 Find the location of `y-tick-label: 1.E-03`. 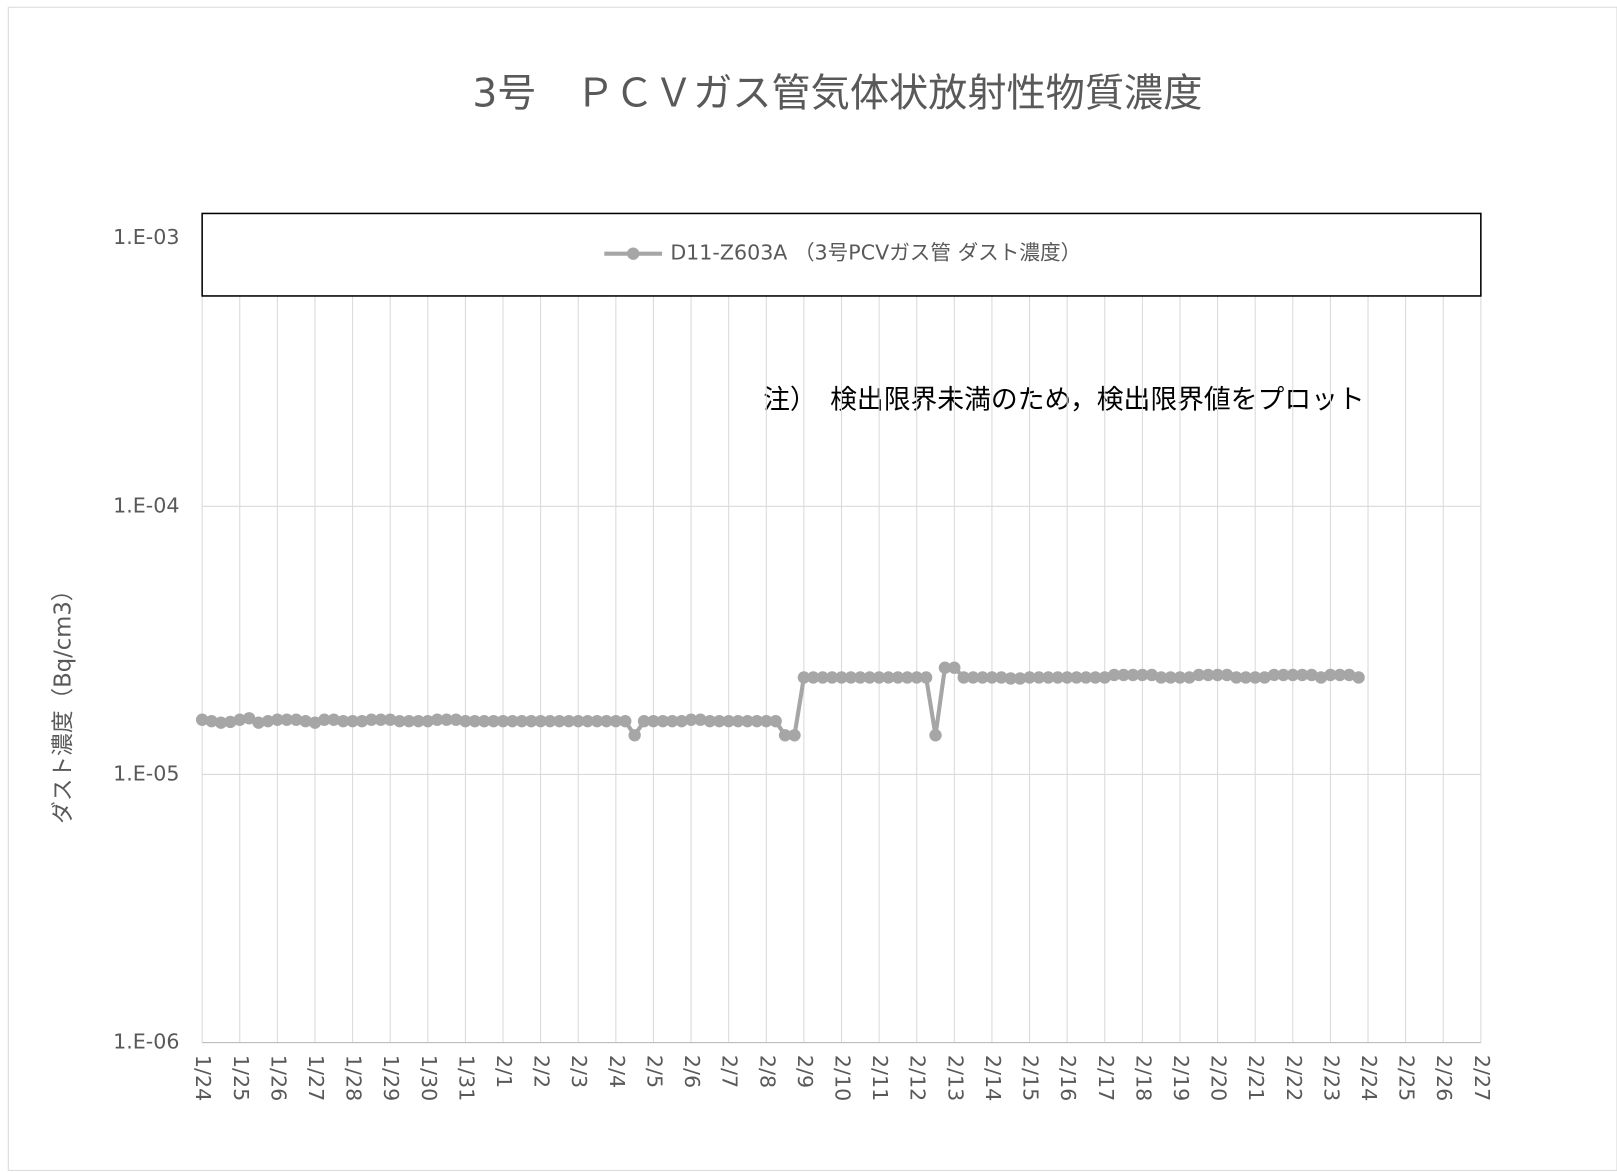

y-tick-label: 1.E-03 is located at coordinates (146, 237).